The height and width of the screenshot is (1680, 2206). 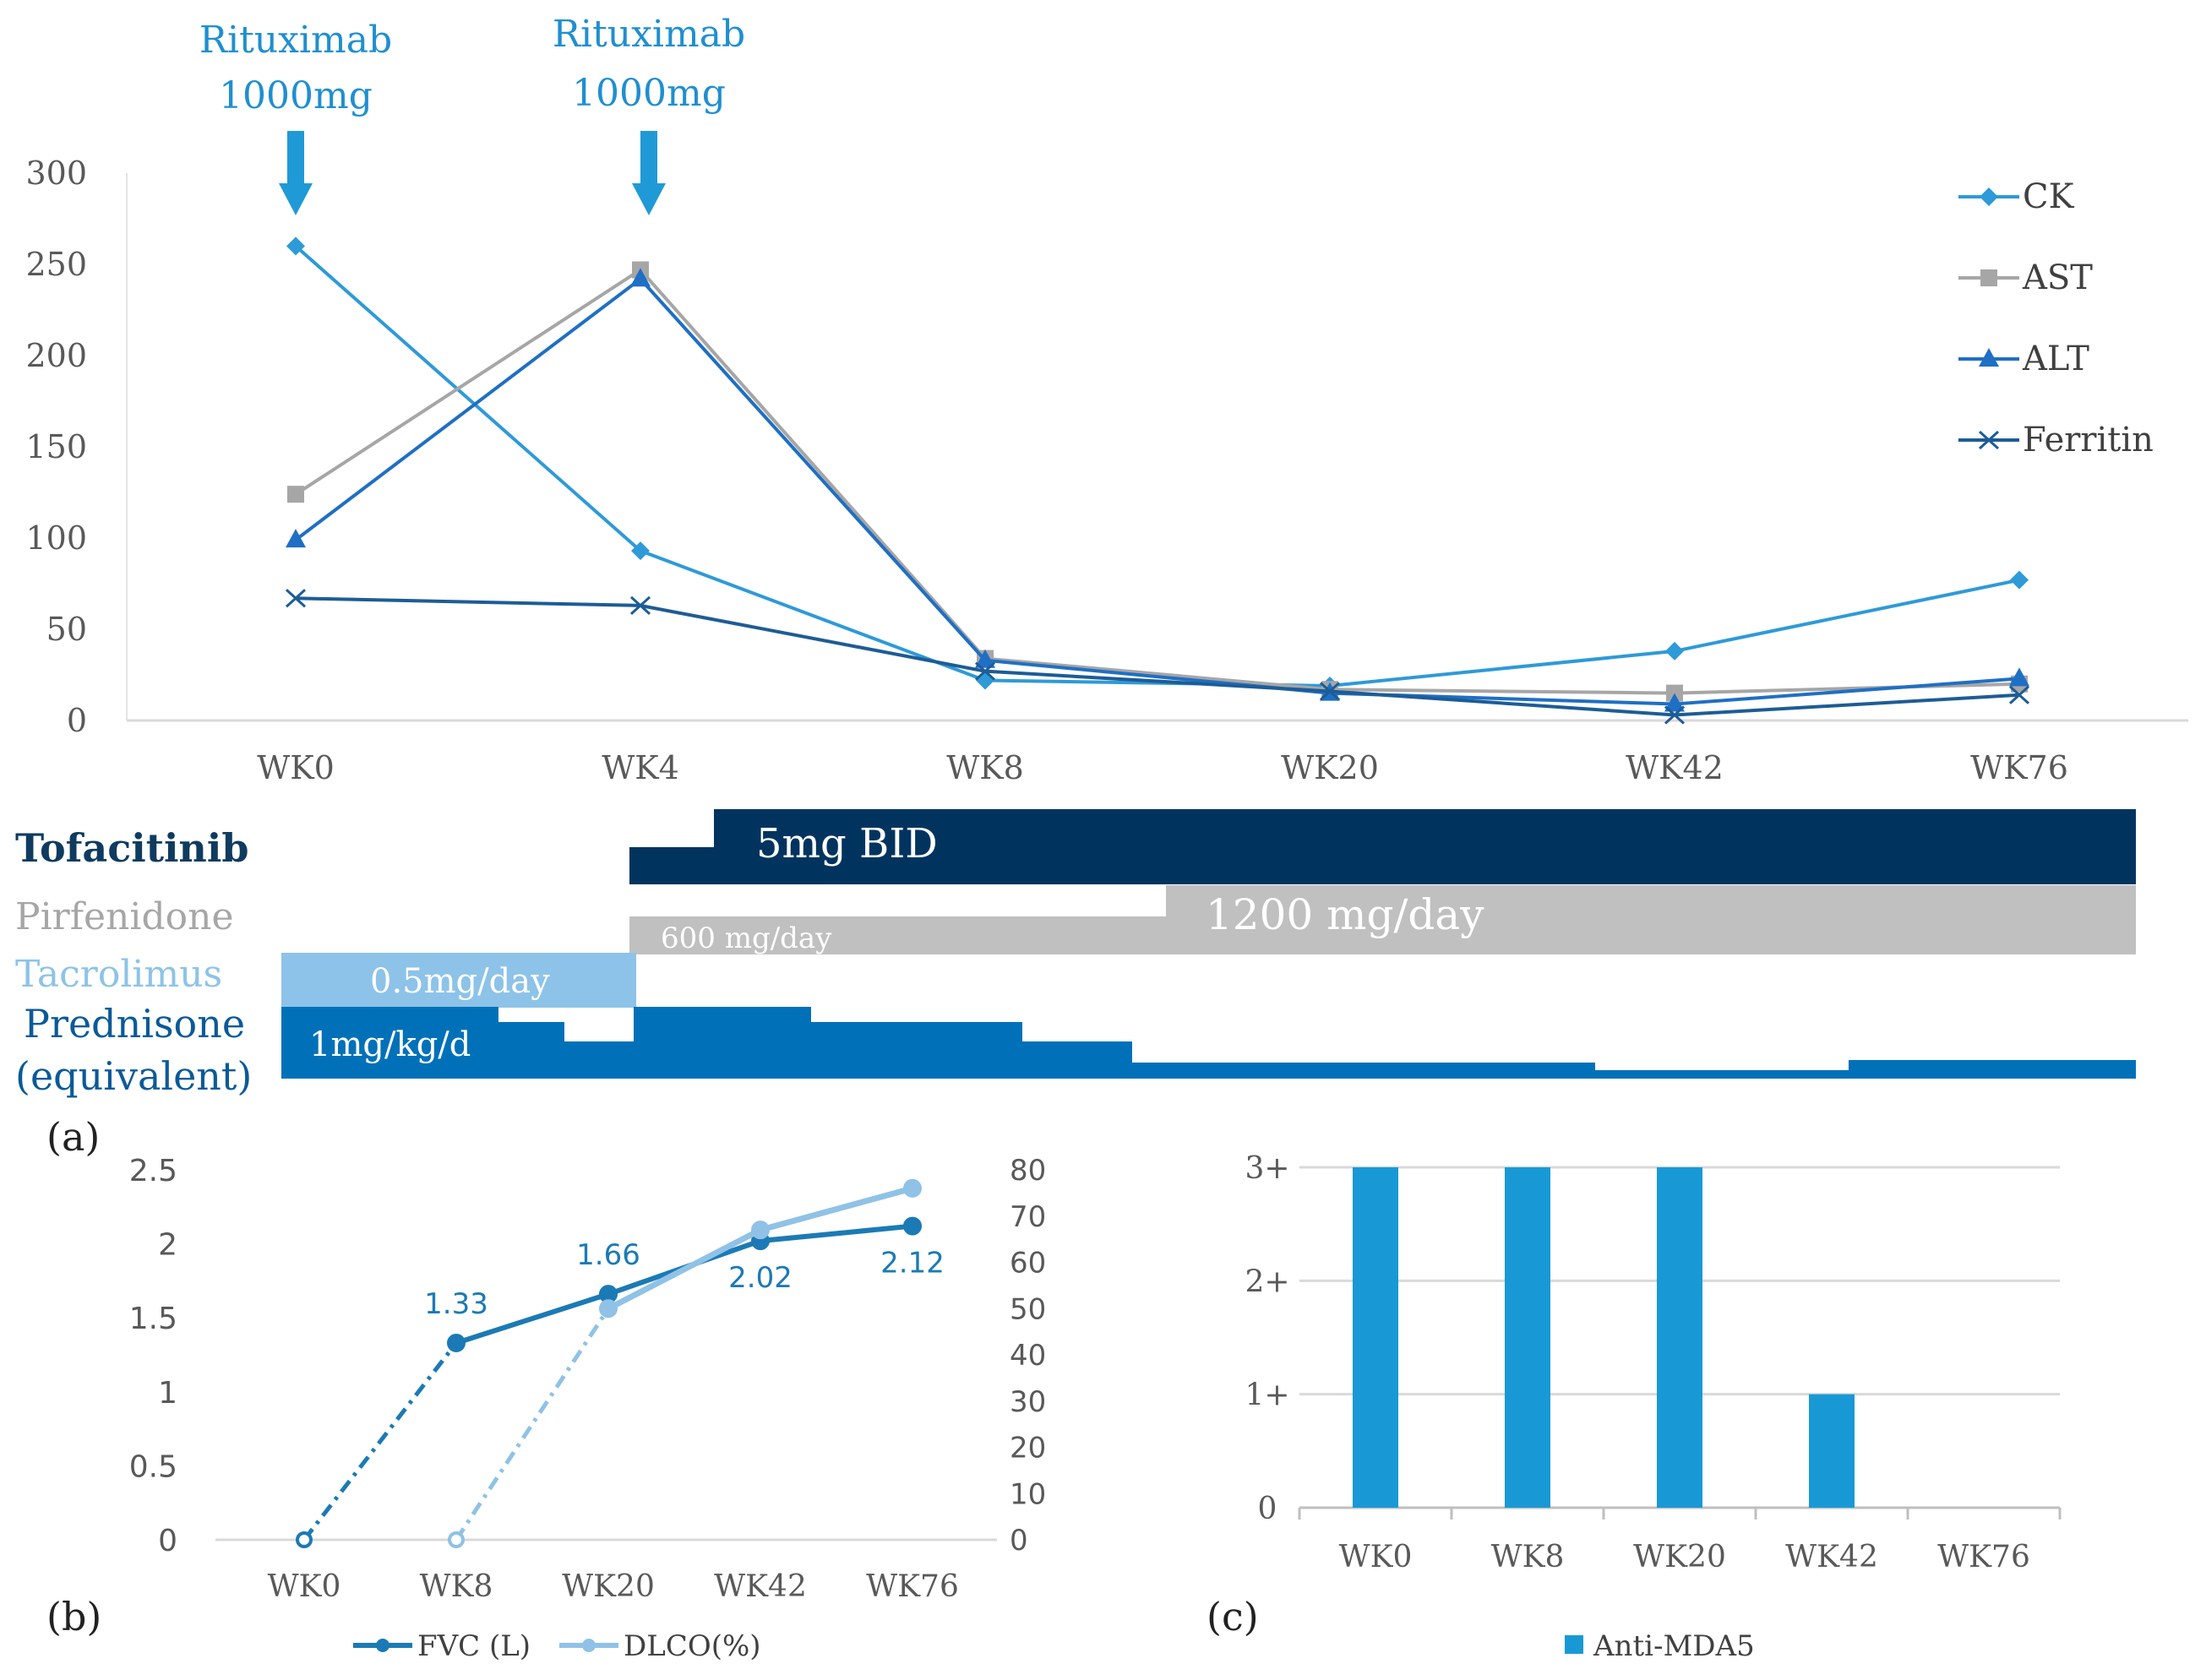 What do you see at coordinates (296, 173) in the screenshot?
I see `down-arrow-icon` at bounding box center [296, 173].